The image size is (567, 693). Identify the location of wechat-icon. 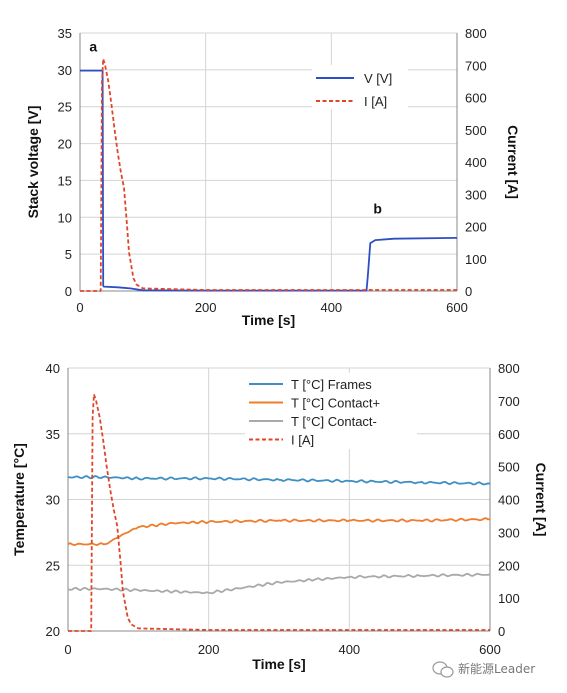
(443, 669).